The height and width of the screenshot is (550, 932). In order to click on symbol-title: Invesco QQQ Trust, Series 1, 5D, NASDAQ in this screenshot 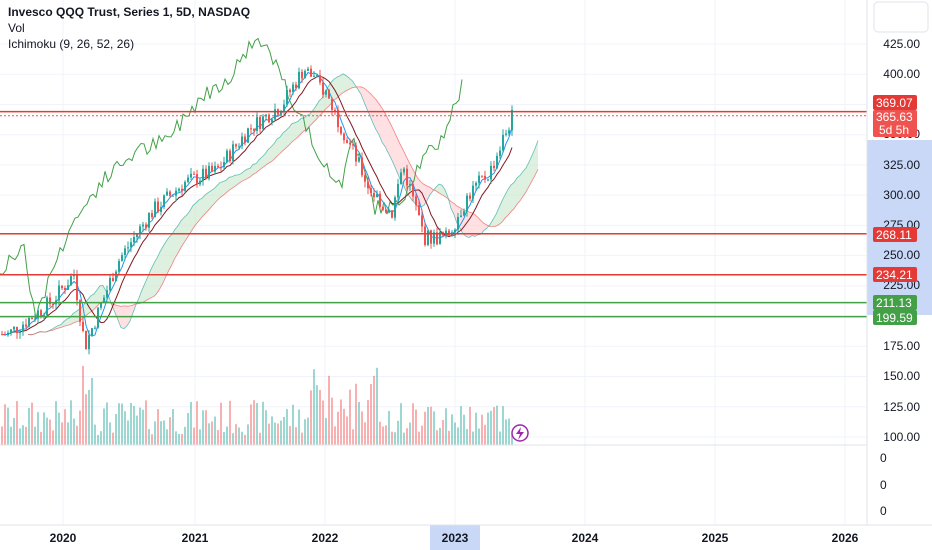, I will do `click(129, 12)`.